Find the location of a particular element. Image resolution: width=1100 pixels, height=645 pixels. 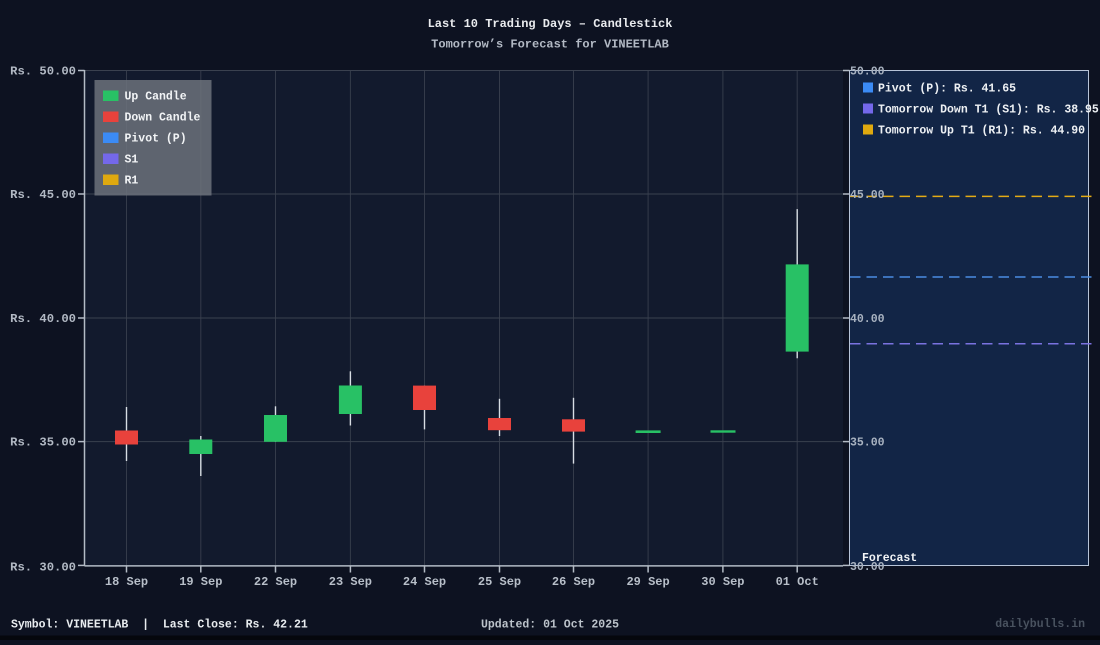

svg-text: Pivot (P) is located at coordinates (156, 139).